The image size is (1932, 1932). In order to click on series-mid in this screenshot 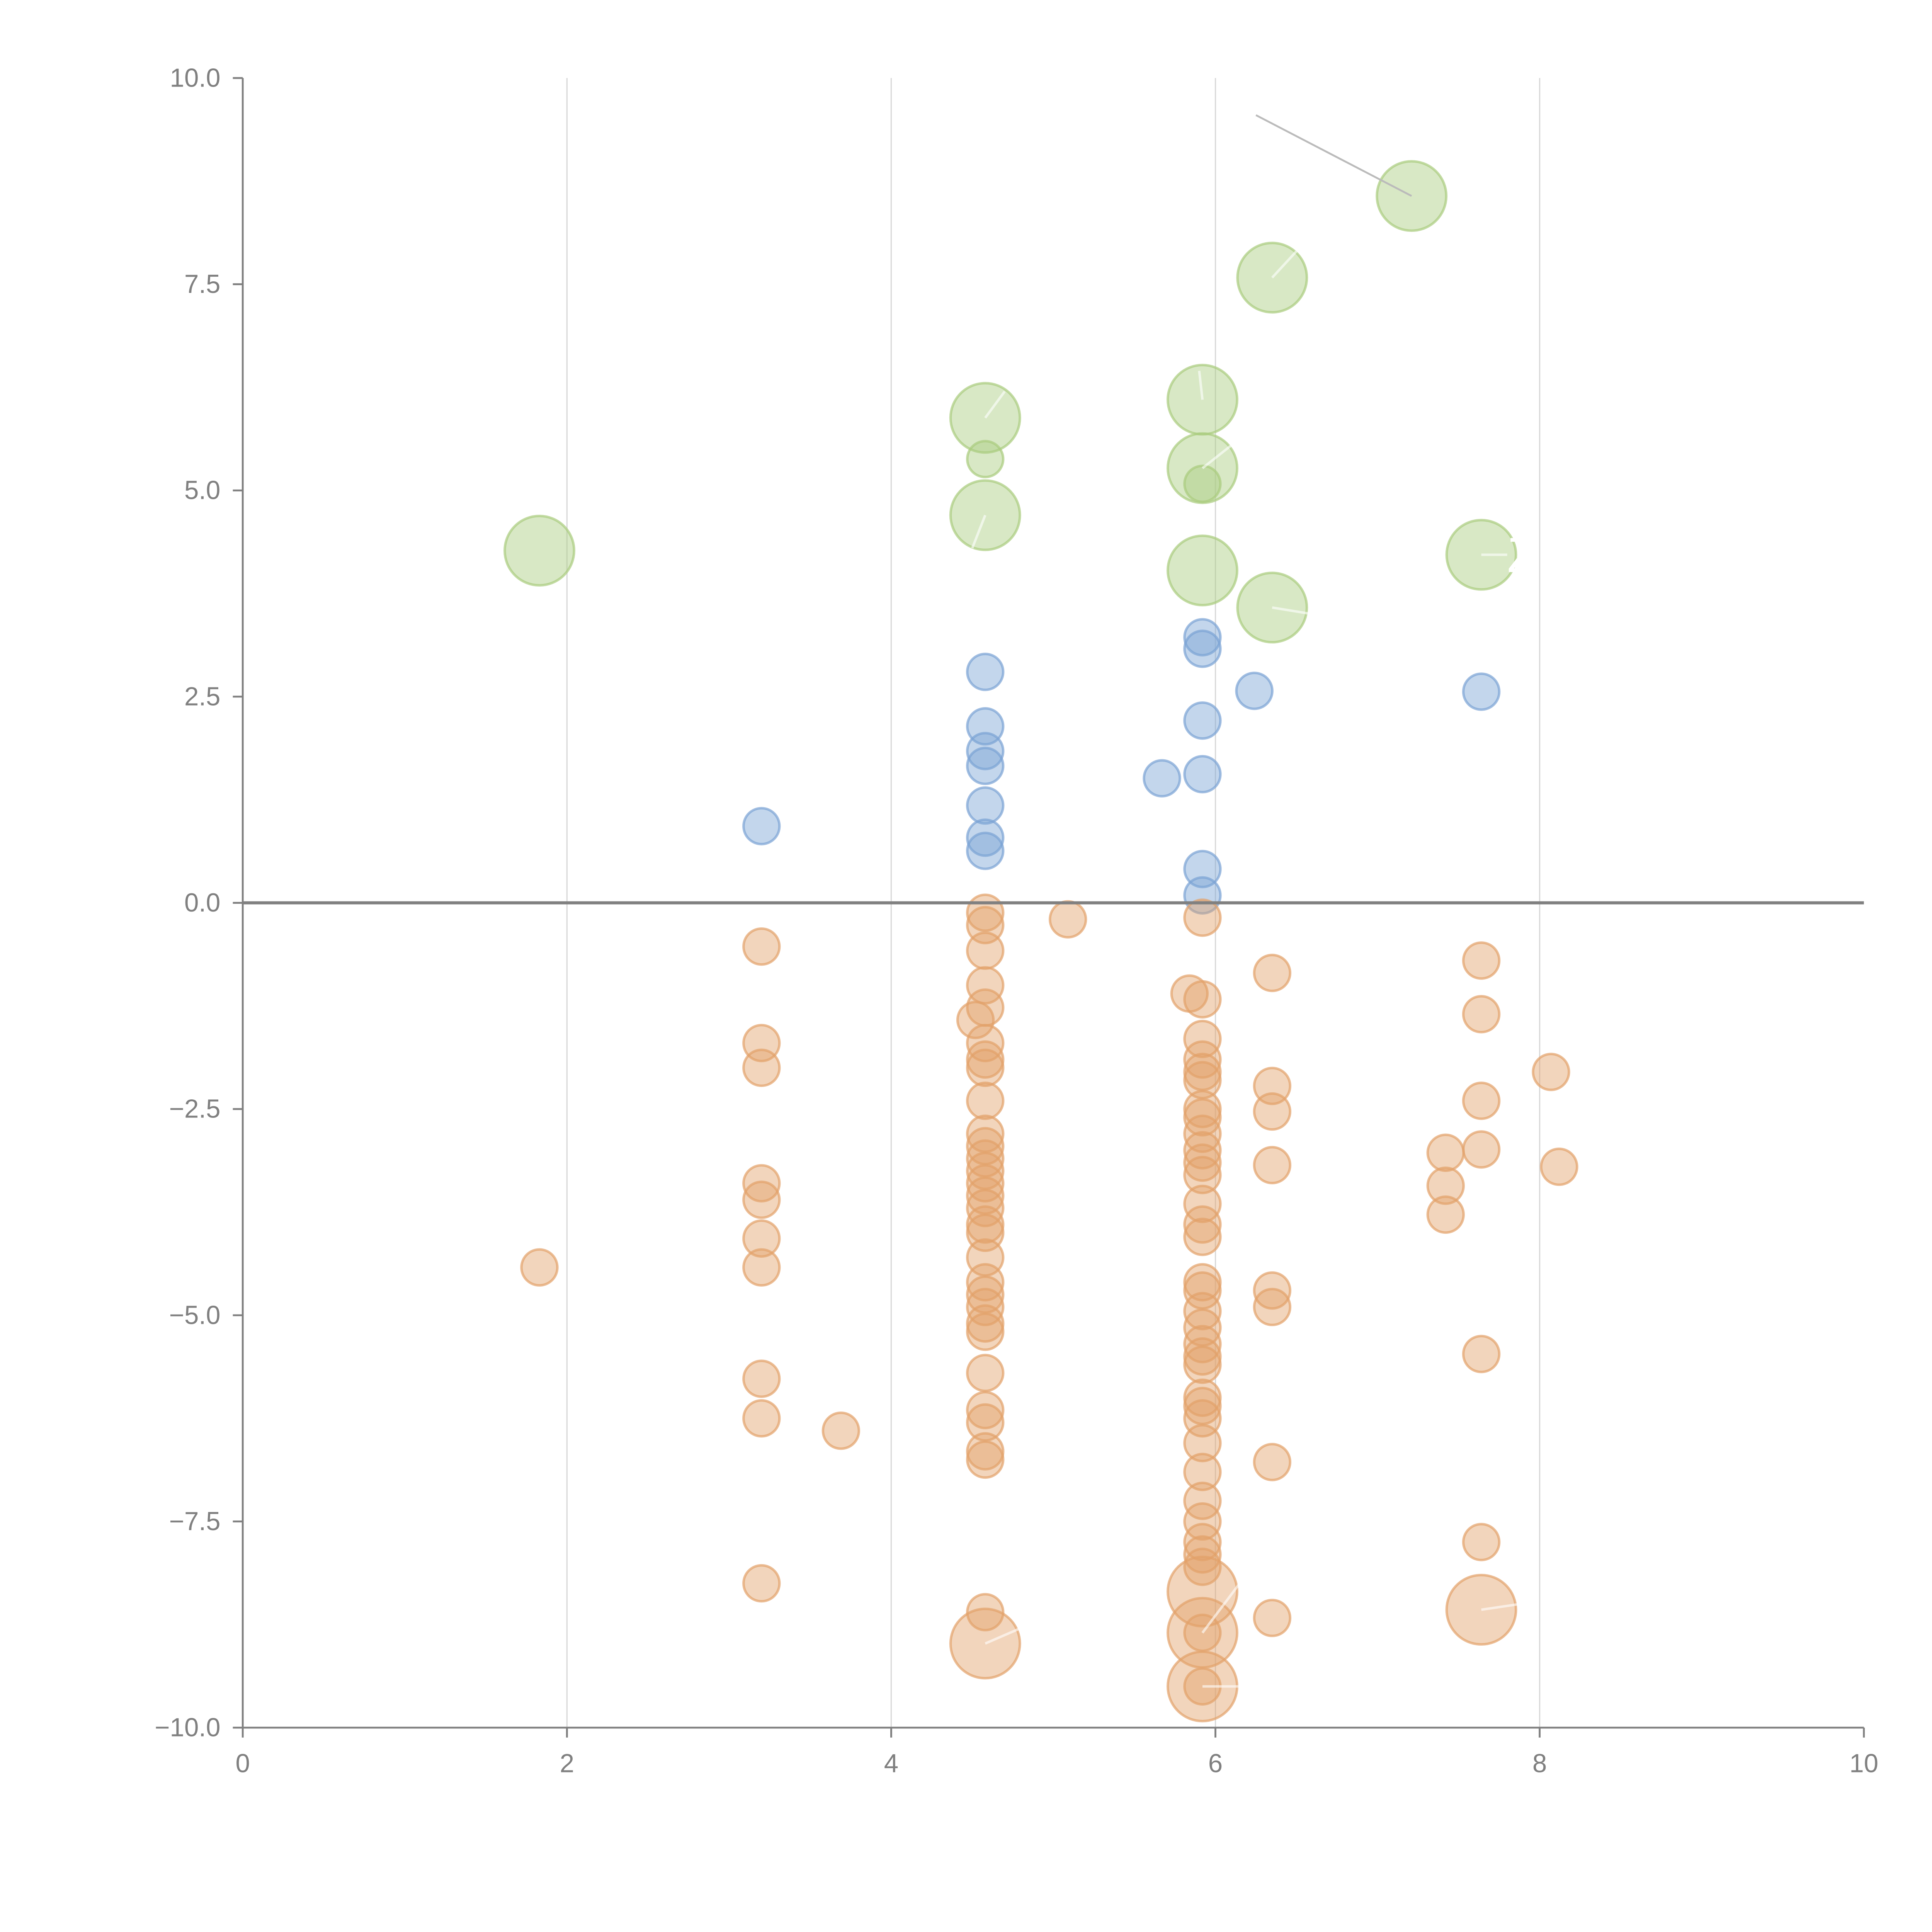, I will do `click(1121, 766)`.